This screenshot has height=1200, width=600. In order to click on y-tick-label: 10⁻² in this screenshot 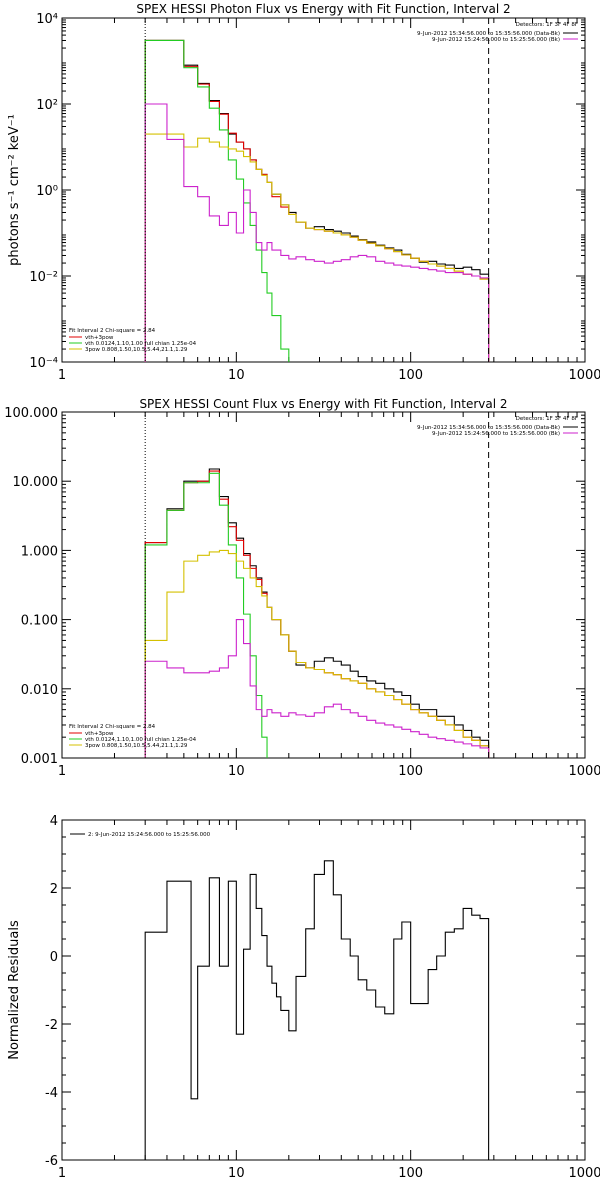, I will do `click(43, 277)`.